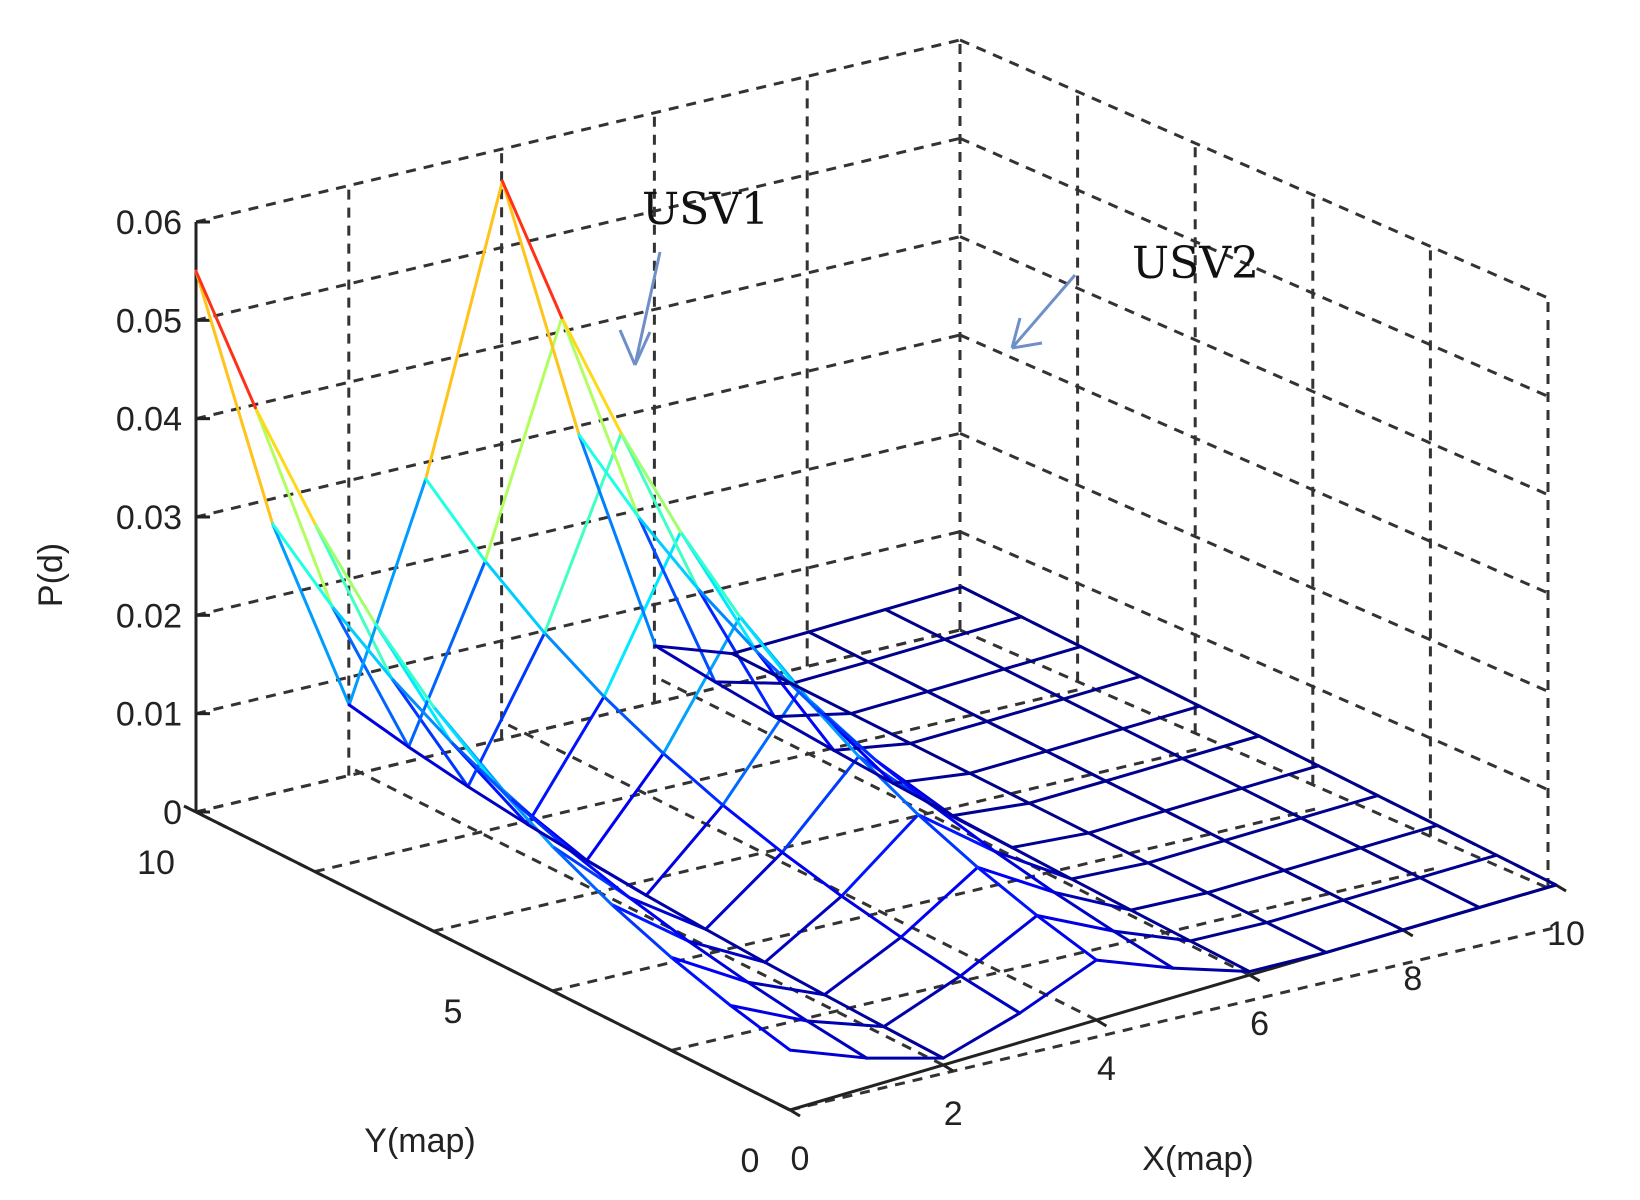 The width and height of the screenshot is (1640, 1200). Describe the element at coordinates (51, 575) in the screenshot. I see `z-axis-label: P(d)` at that location.